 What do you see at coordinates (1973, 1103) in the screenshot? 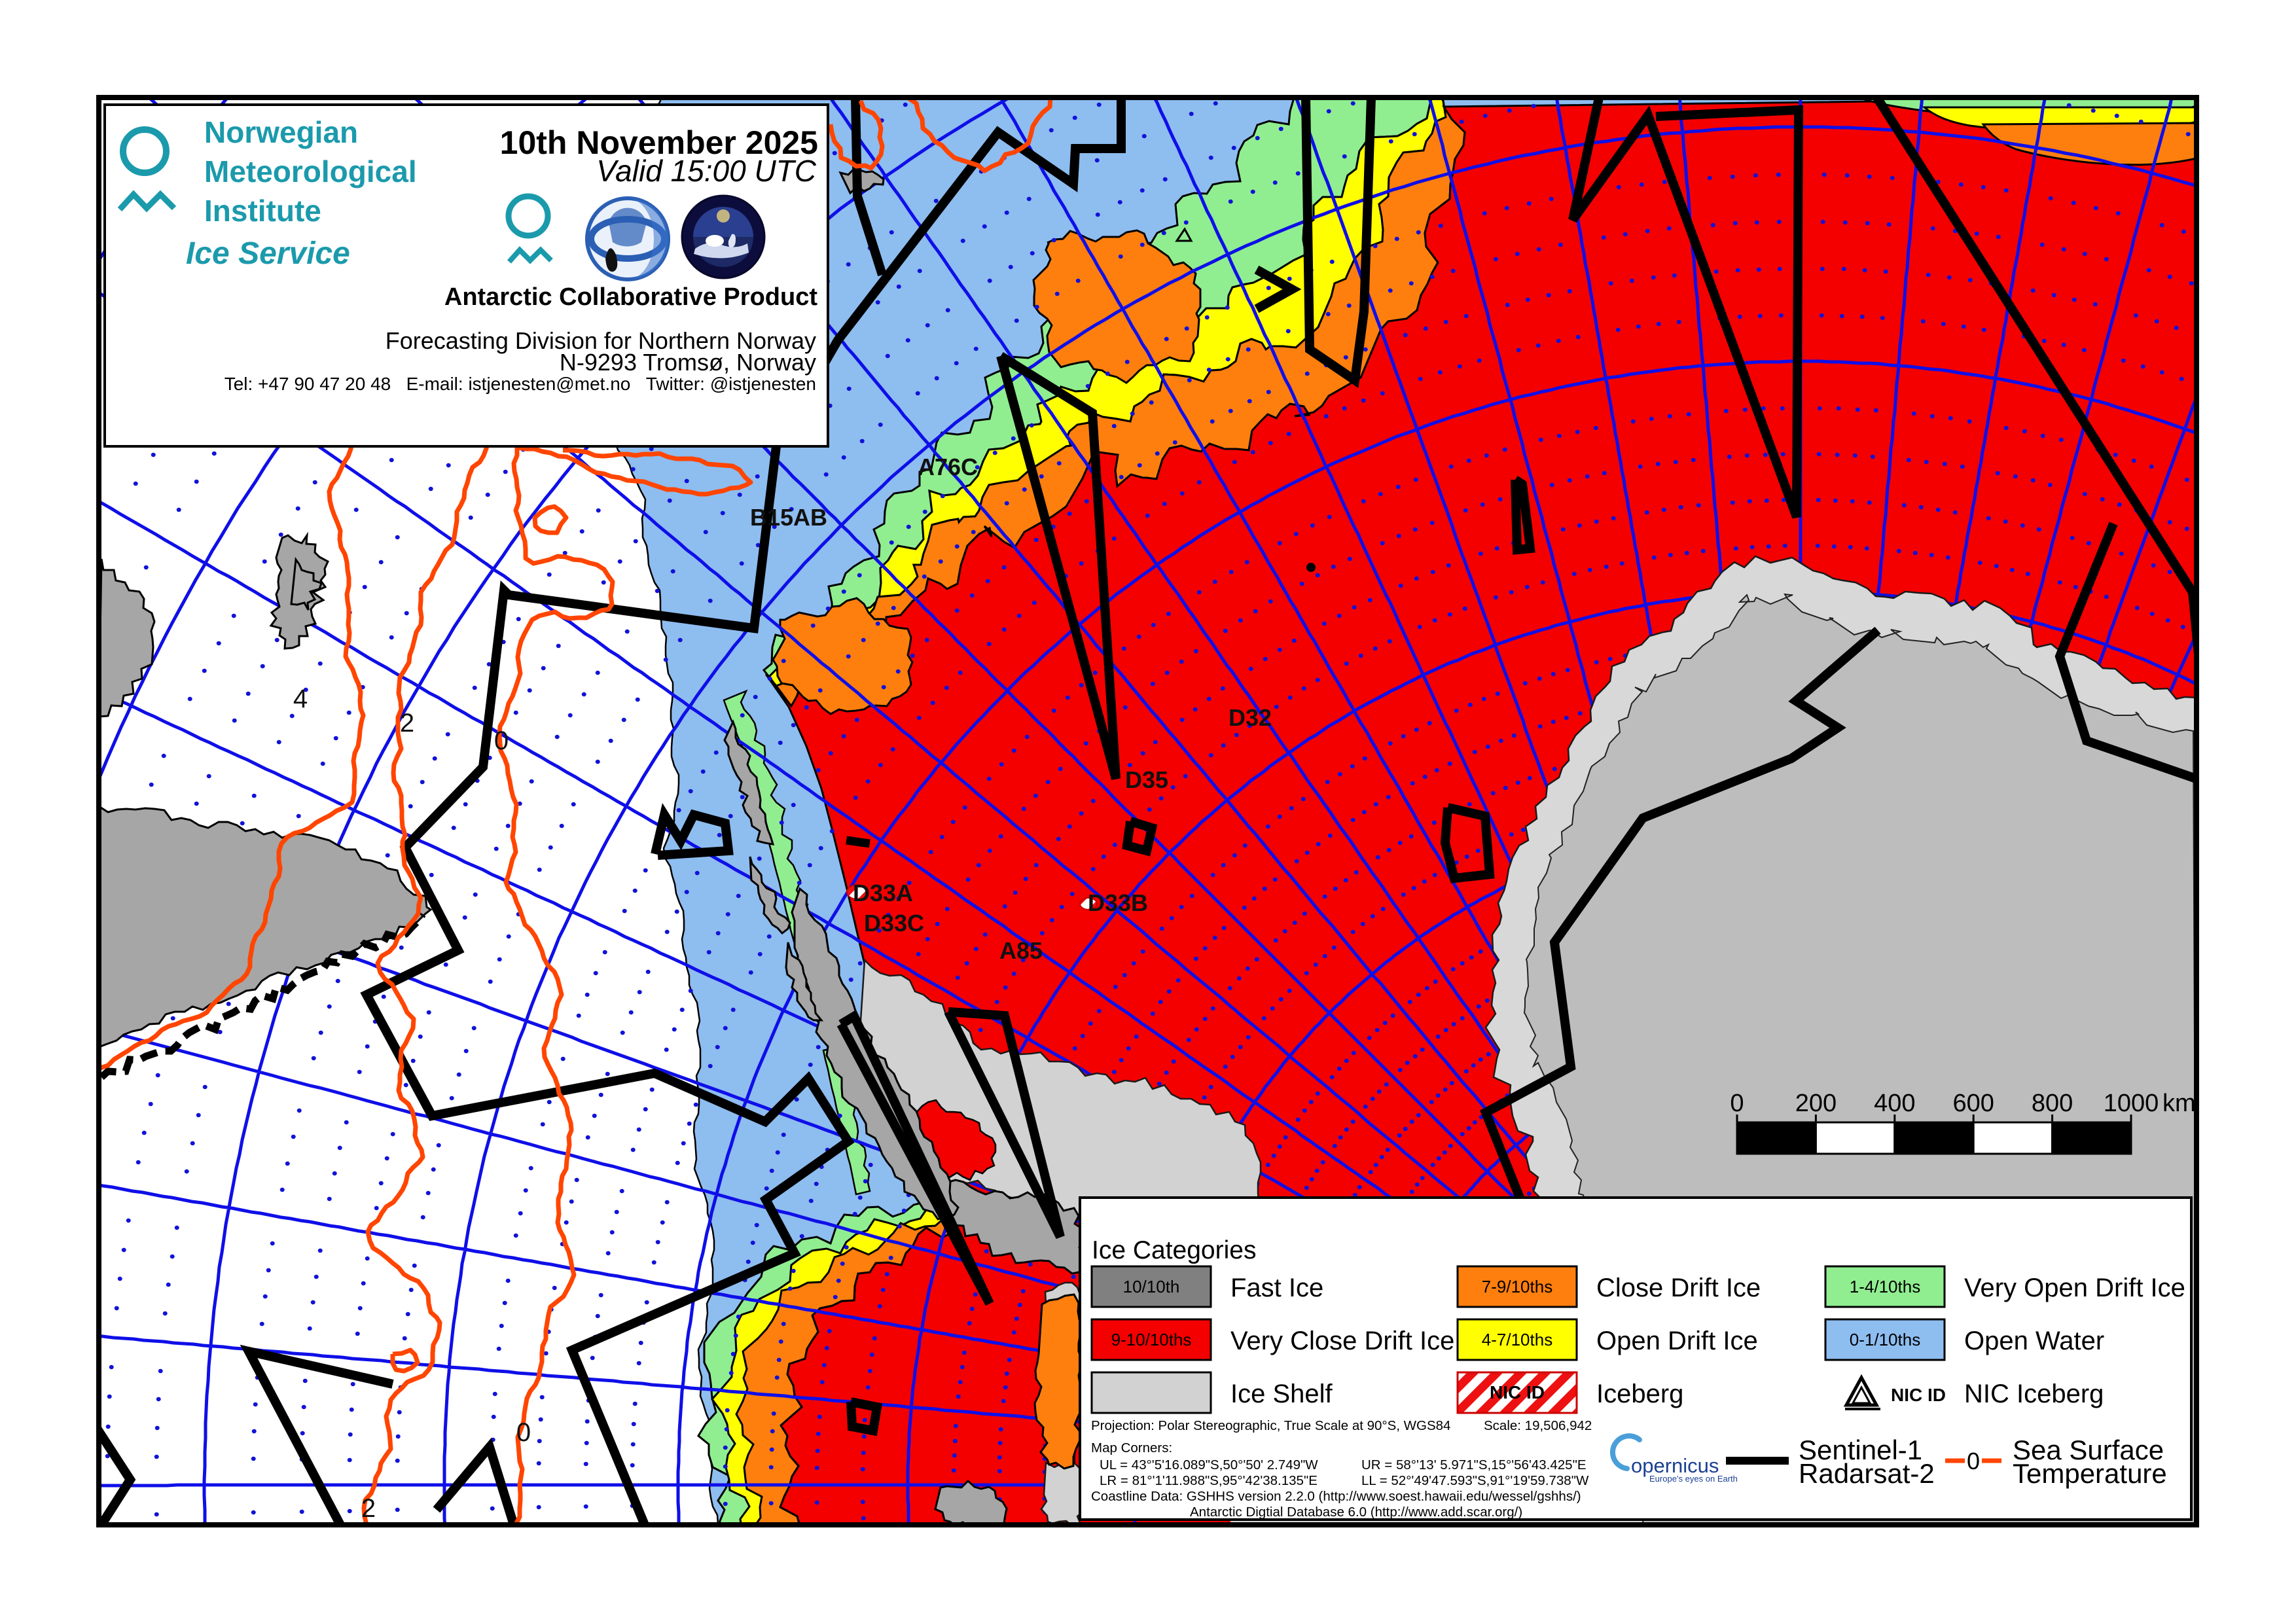
I see `svg-text: 600` at bounding box center [1973, 1103].